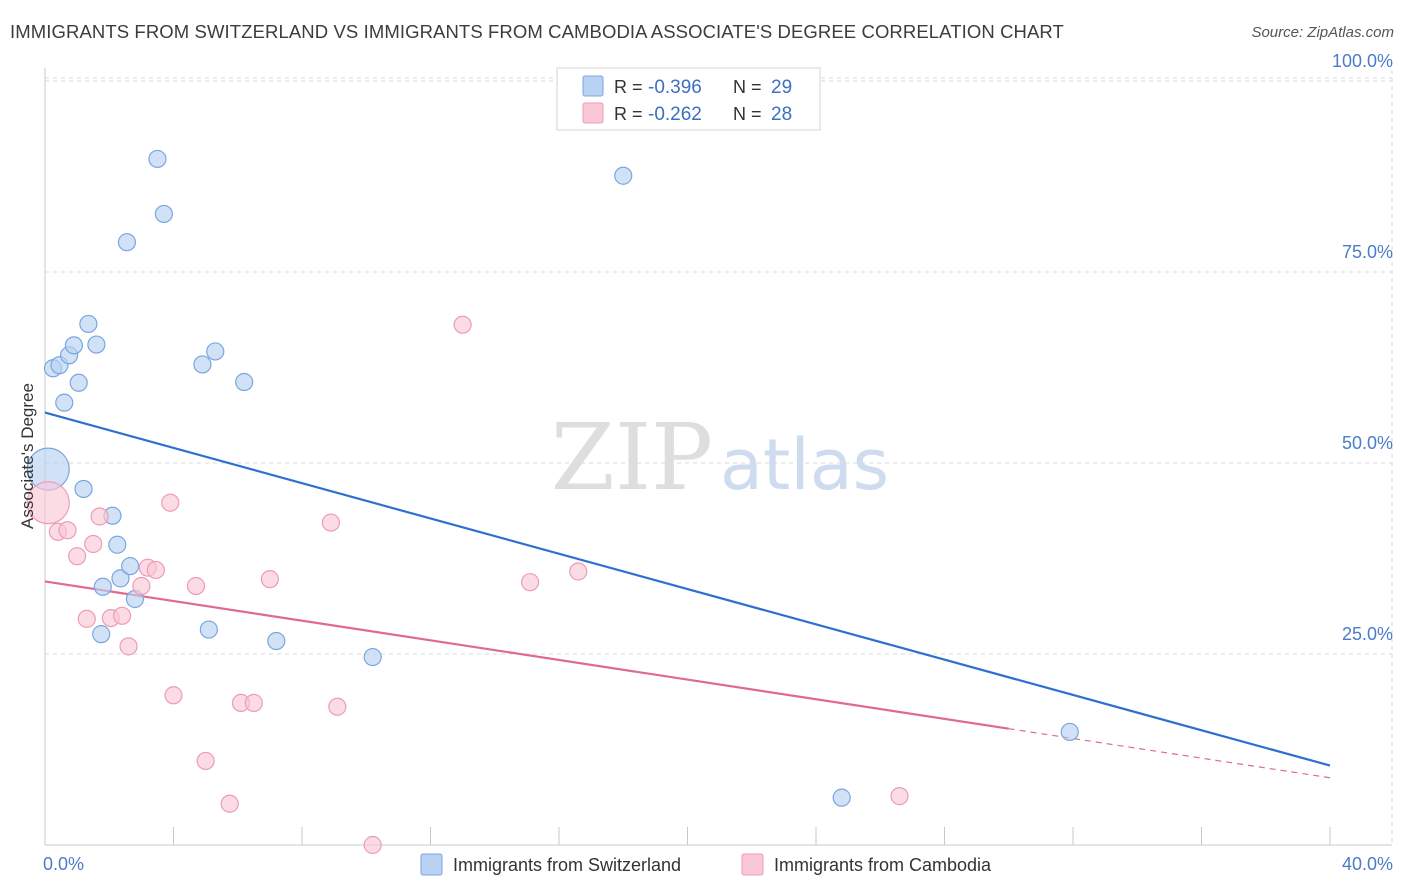 The height and width of the screenshot is (892, 1406). I want to click on watermark-zip: ZIP, so click(632, 457).